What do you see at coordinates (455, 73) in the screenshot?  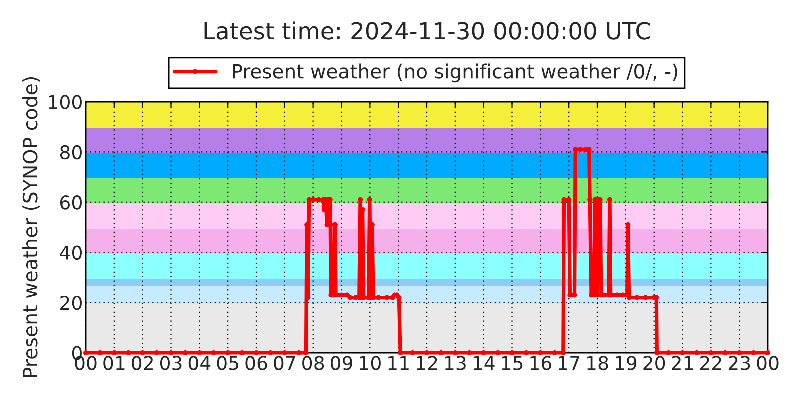 I see `legend-label: Present weather (no significant weather /0/, -)` at bounding box center [455, 73].